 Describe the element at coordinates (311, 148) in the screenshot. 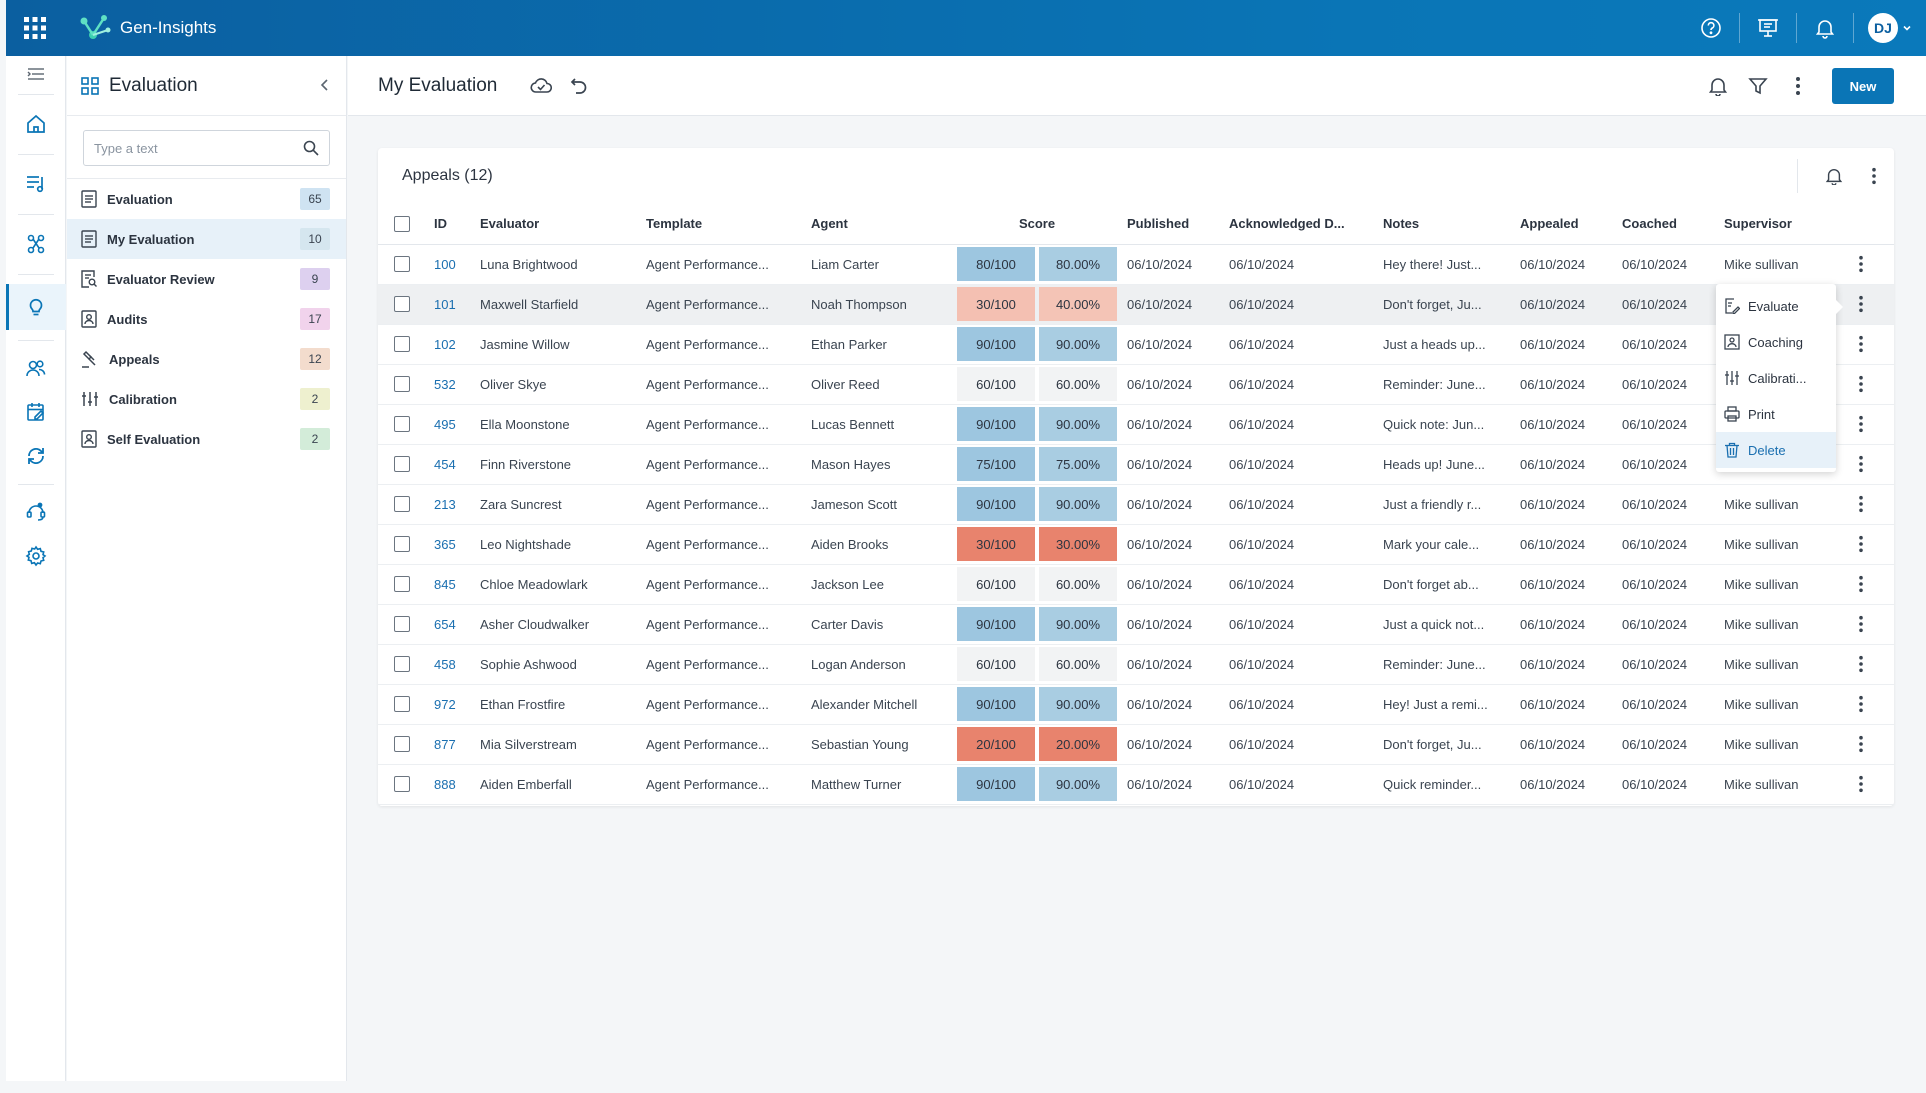

I see `search-icon` at that location.